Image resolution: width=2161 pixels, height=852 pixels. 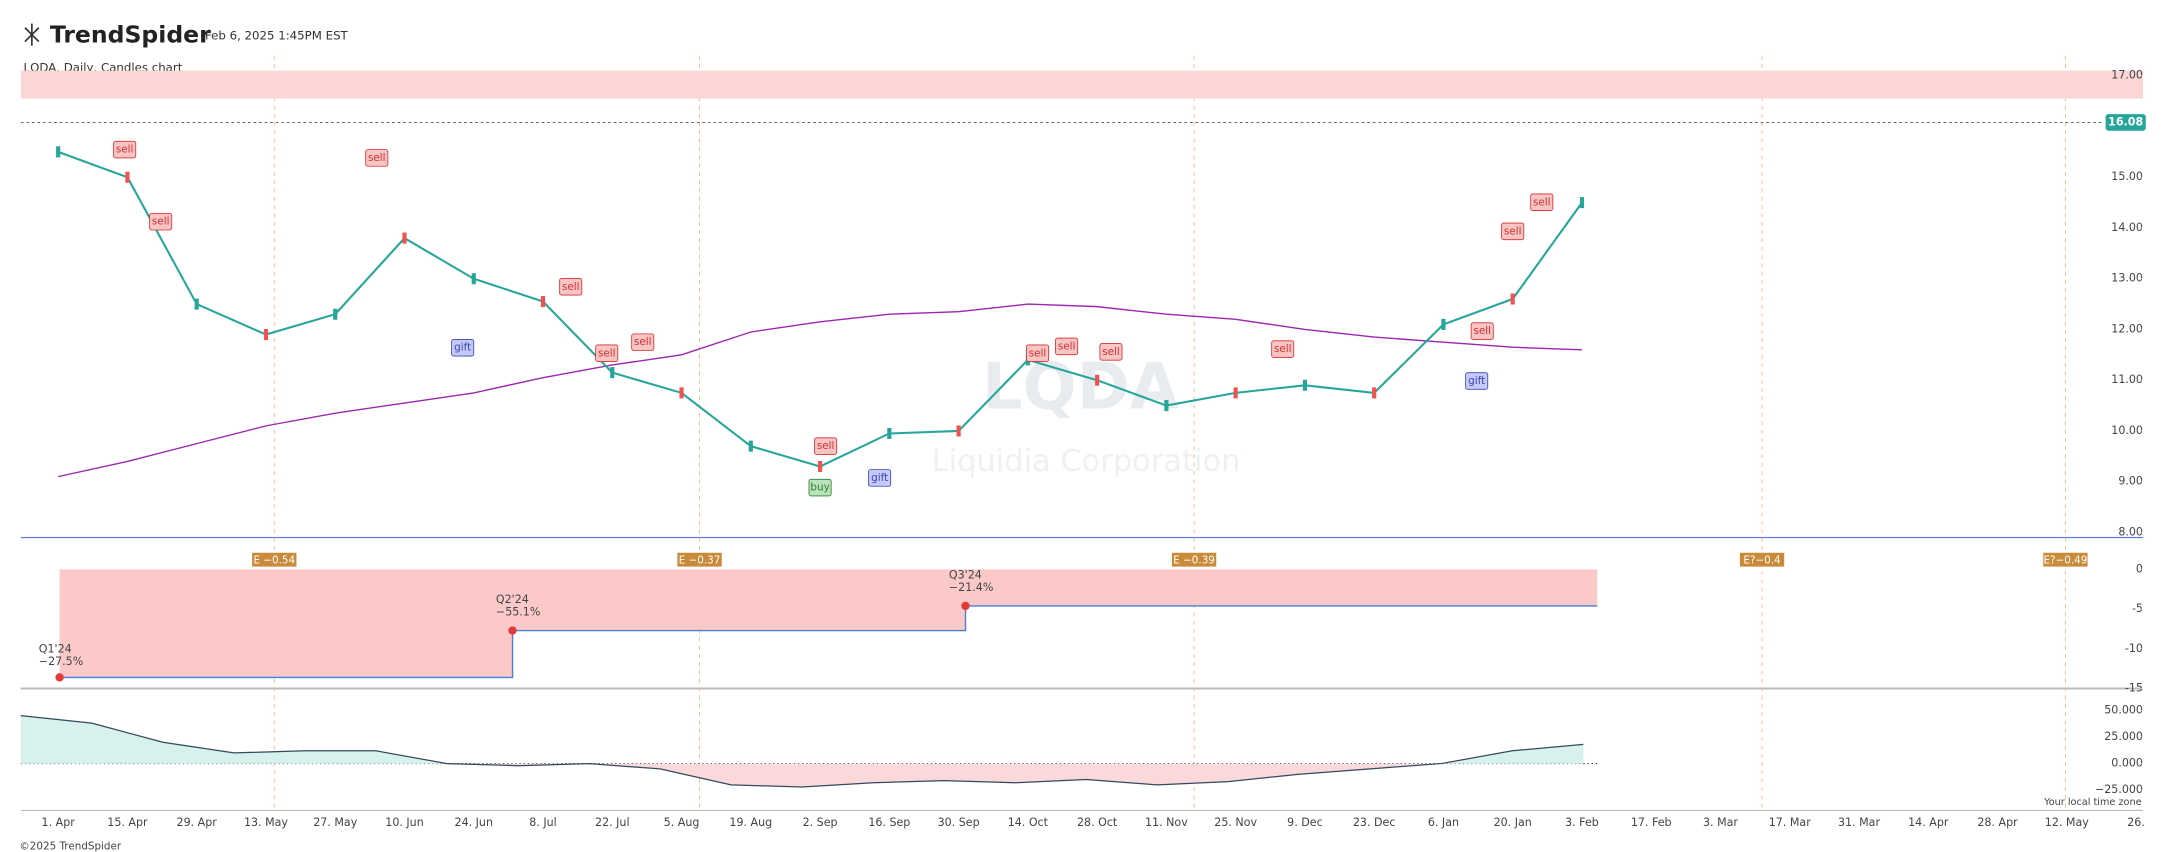 I want to click on earnings-flag-label: E −0.39, so click(x=1194, y=560).